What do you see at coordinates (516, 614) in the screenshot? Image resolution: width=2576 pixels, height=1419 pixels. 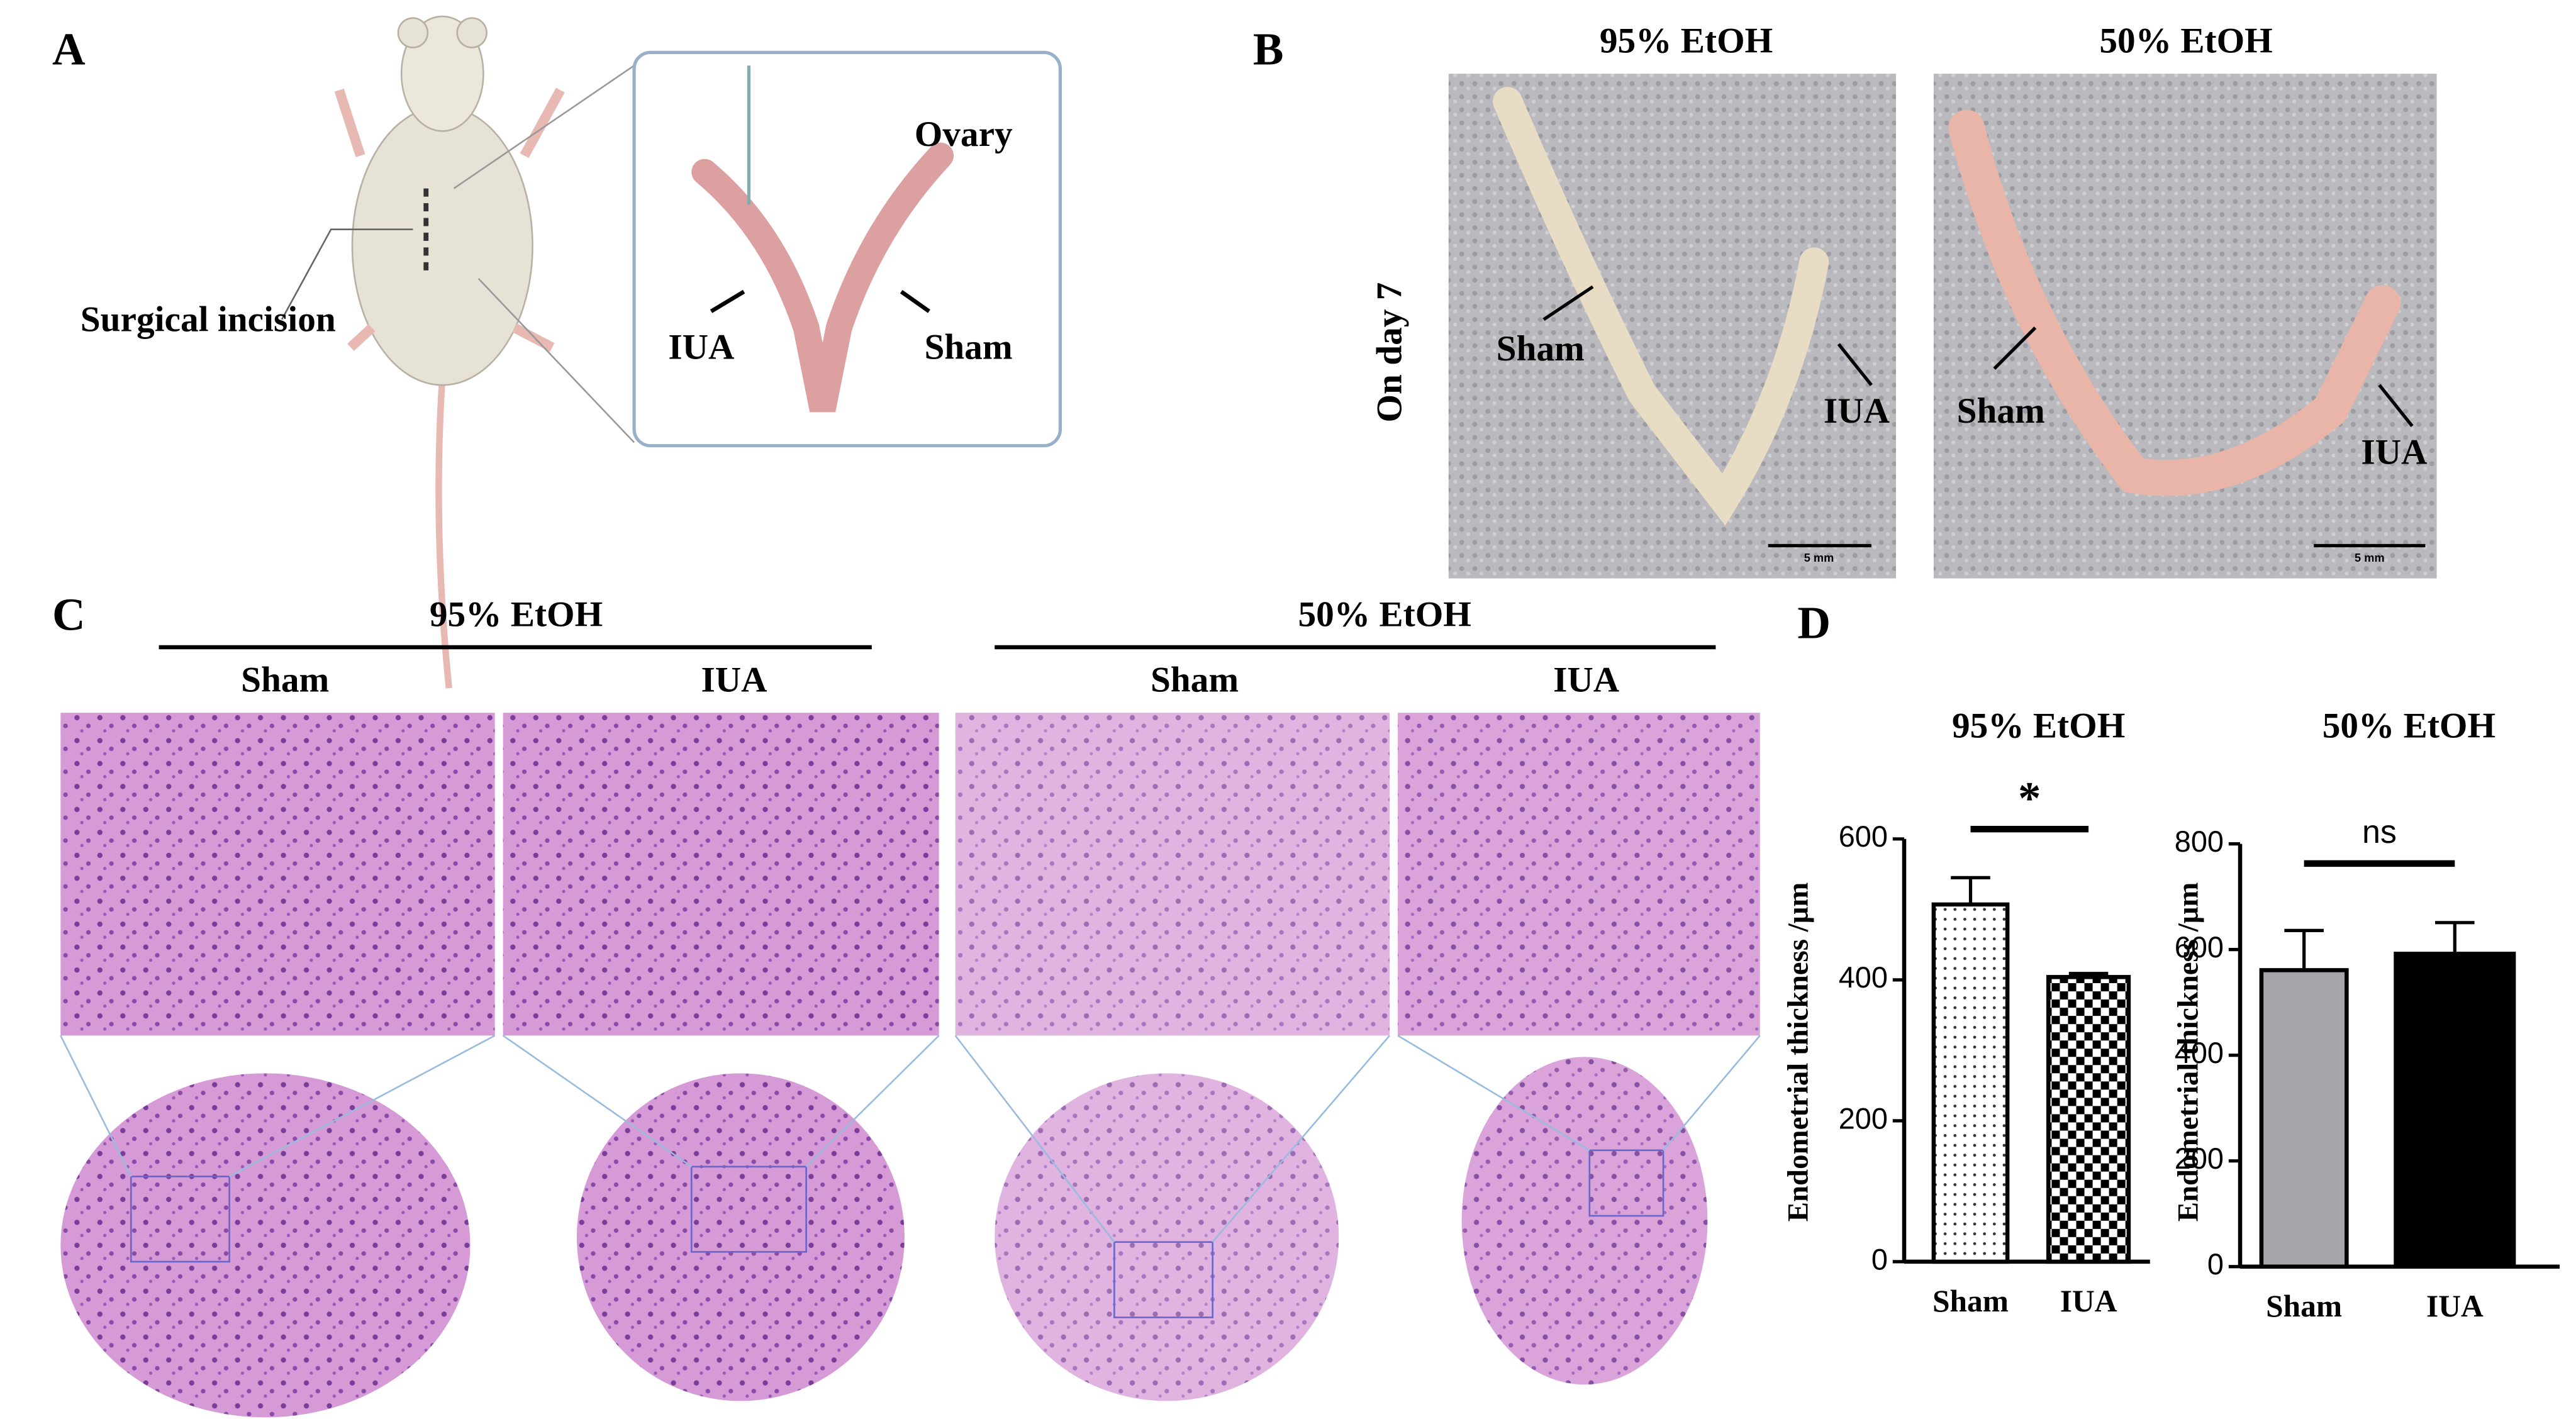 I see `group-title: 95% EtOH` at bounding box center [516, 614].